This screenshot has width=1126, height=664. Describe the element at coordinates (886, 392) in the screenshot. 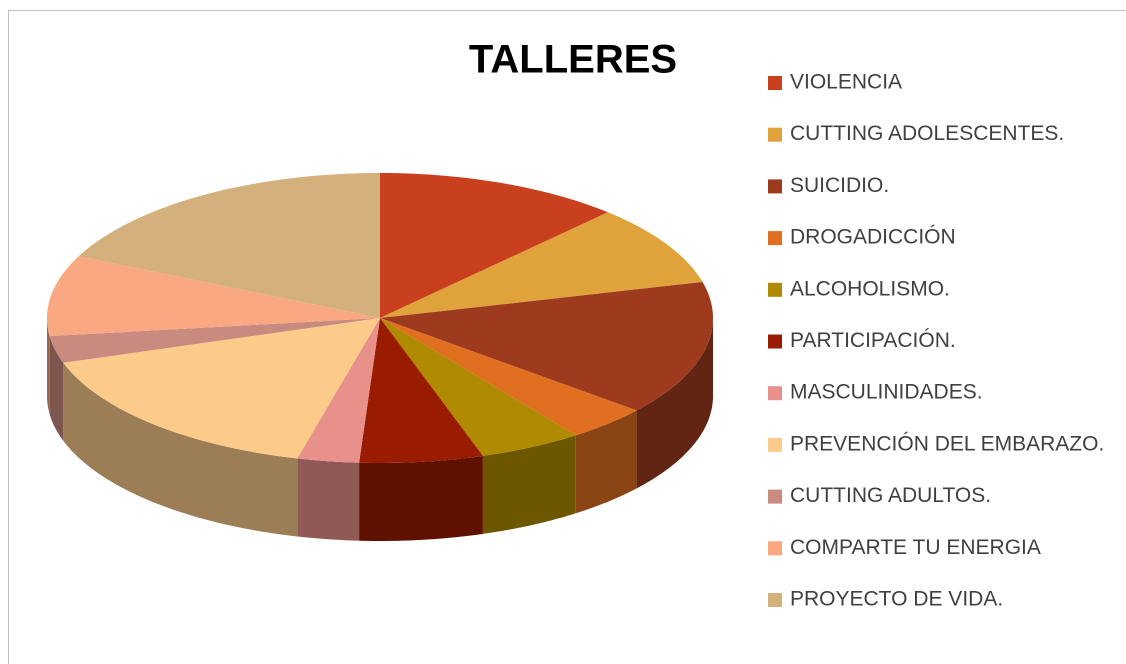

I see `legend-label: MASCULINIDADES.` at that location.